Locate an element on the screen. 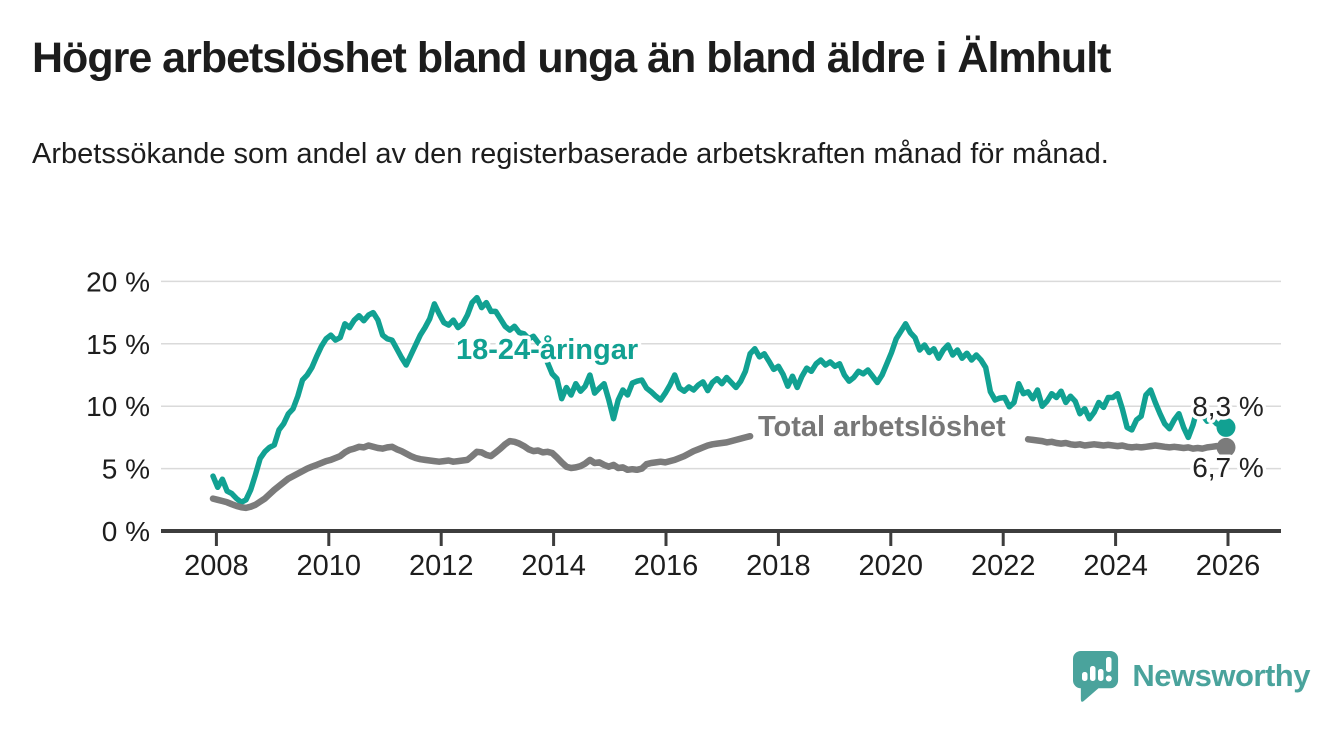  y-tick-label: 0 % is located at coordinates (126, 531).